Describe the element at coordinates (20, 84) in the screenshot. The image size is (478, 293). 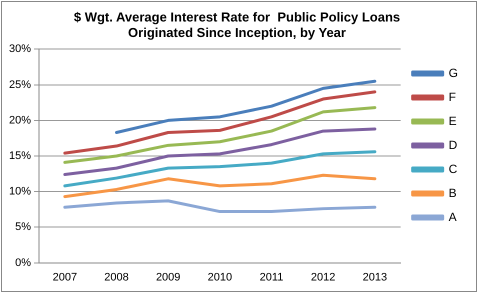
I see `y-tick-label: 25%` at that location.